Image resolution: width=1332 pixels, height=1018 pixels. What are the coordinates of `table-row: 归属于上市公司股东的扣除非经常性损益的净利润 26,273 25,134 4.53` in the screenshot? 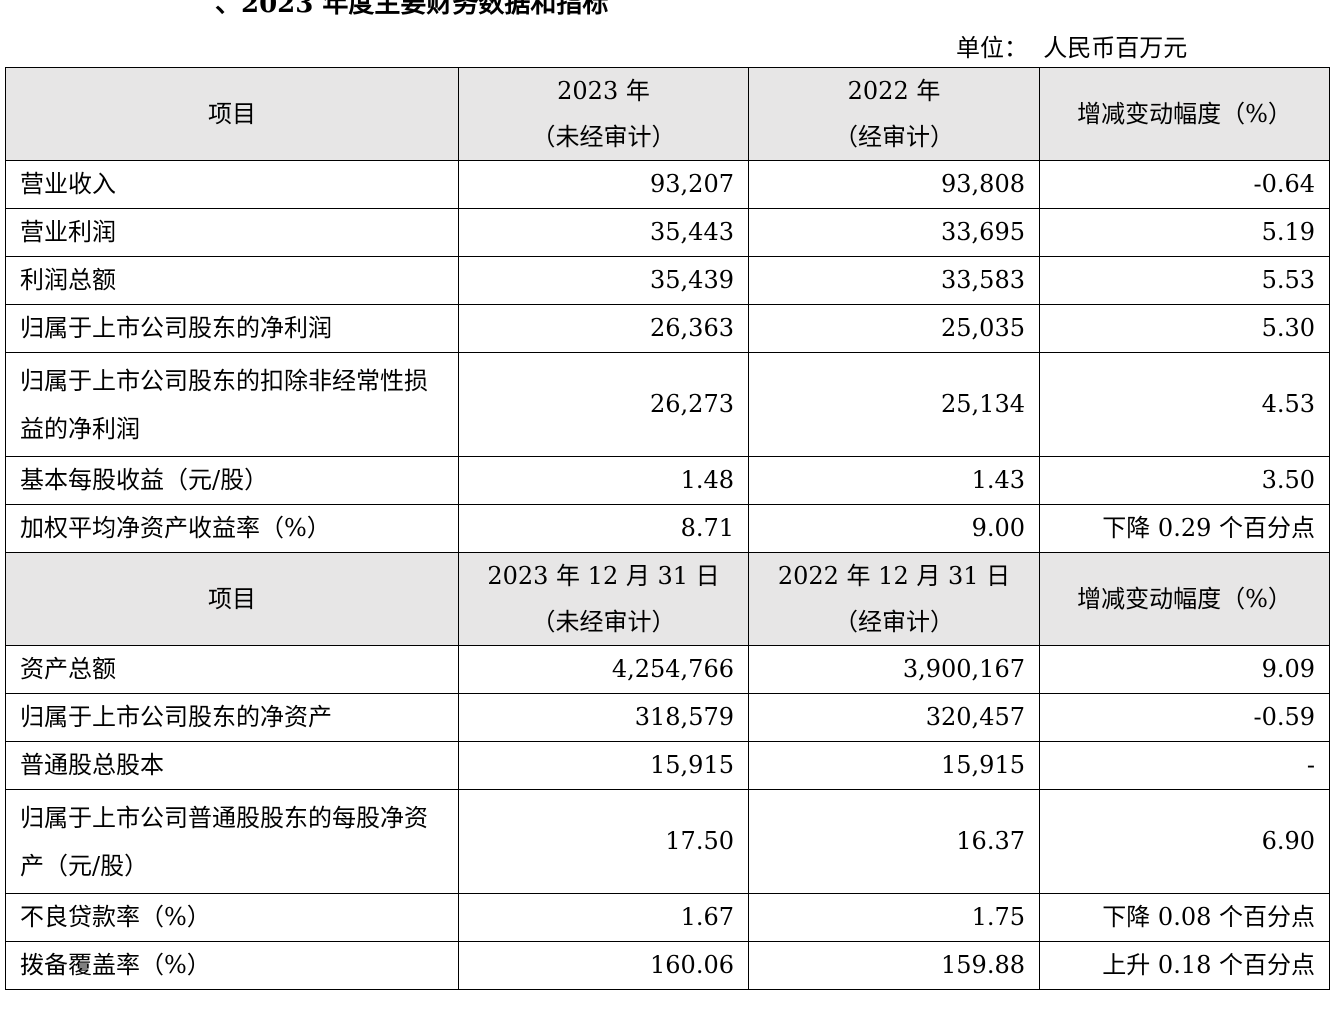 It's located at (667, 404).